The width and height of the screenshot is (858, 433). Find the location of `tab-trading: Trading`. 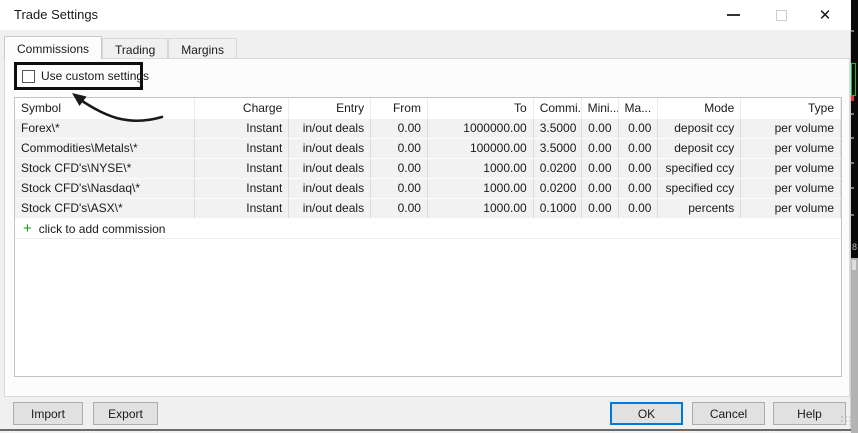

tab-trading: Trading is located at coordinates (135, 48).